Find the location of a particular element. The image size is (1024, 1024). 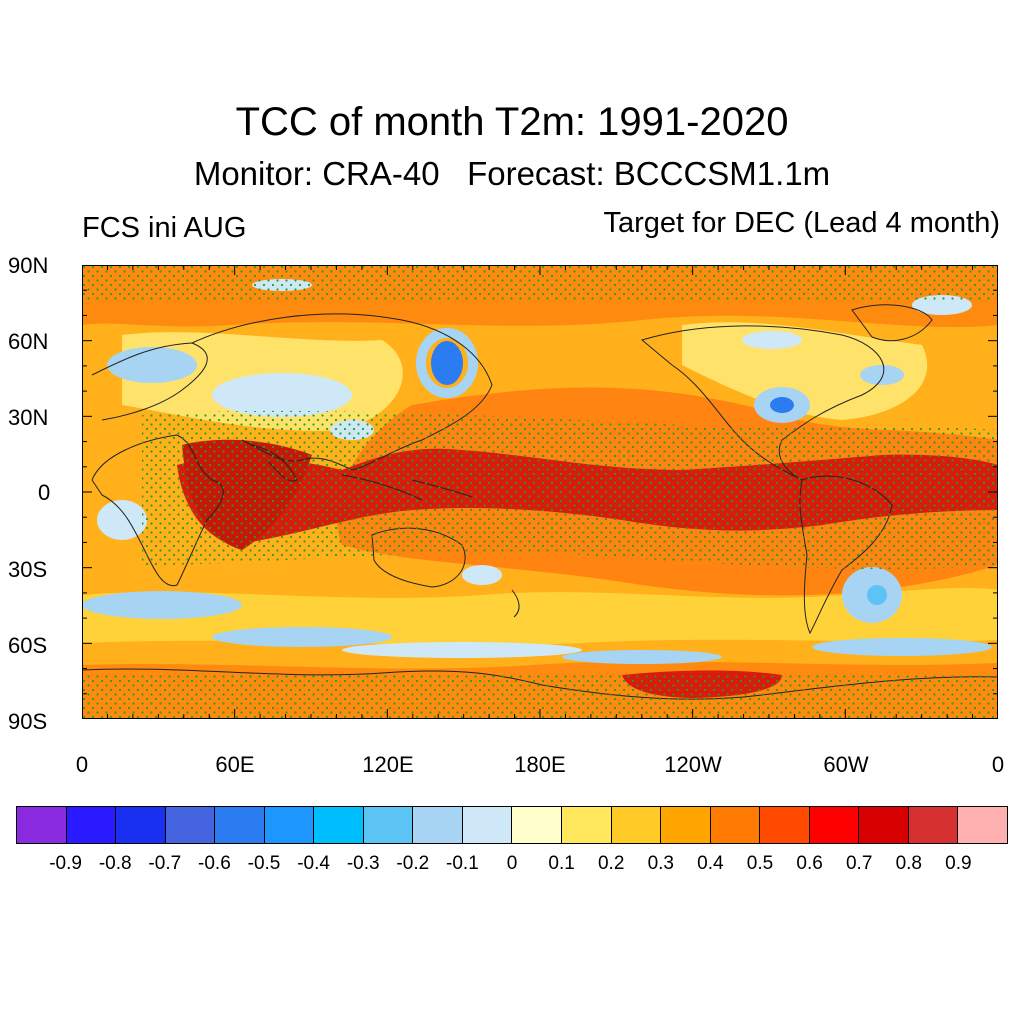

lon-label-180e: 180E is located at coordinates (540, 764).